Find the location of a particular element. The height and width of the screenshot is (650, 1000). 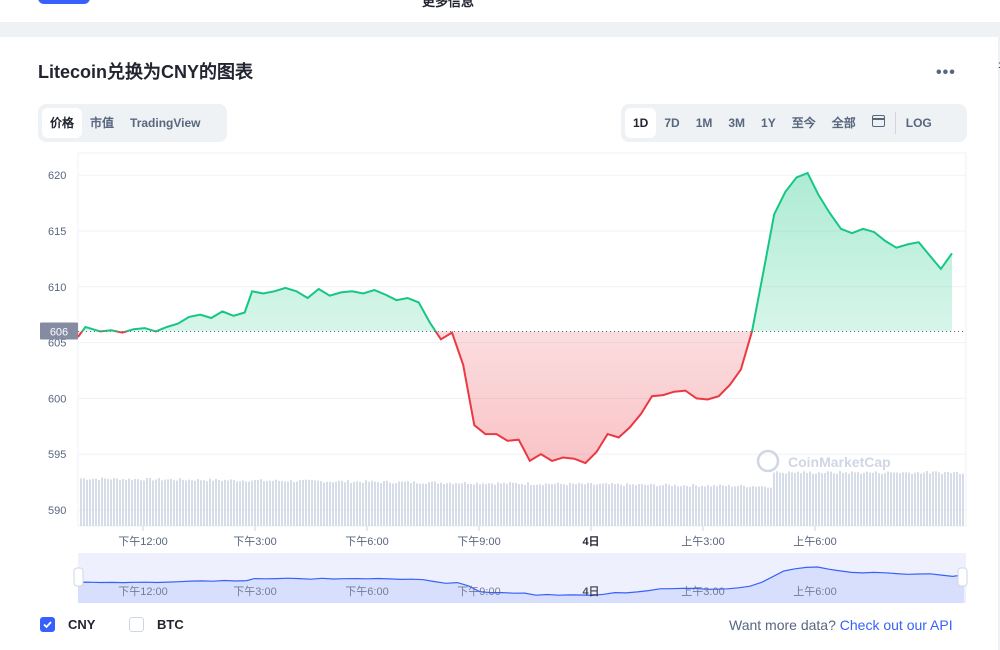

calendar-button is located at coordinates (878, 123).